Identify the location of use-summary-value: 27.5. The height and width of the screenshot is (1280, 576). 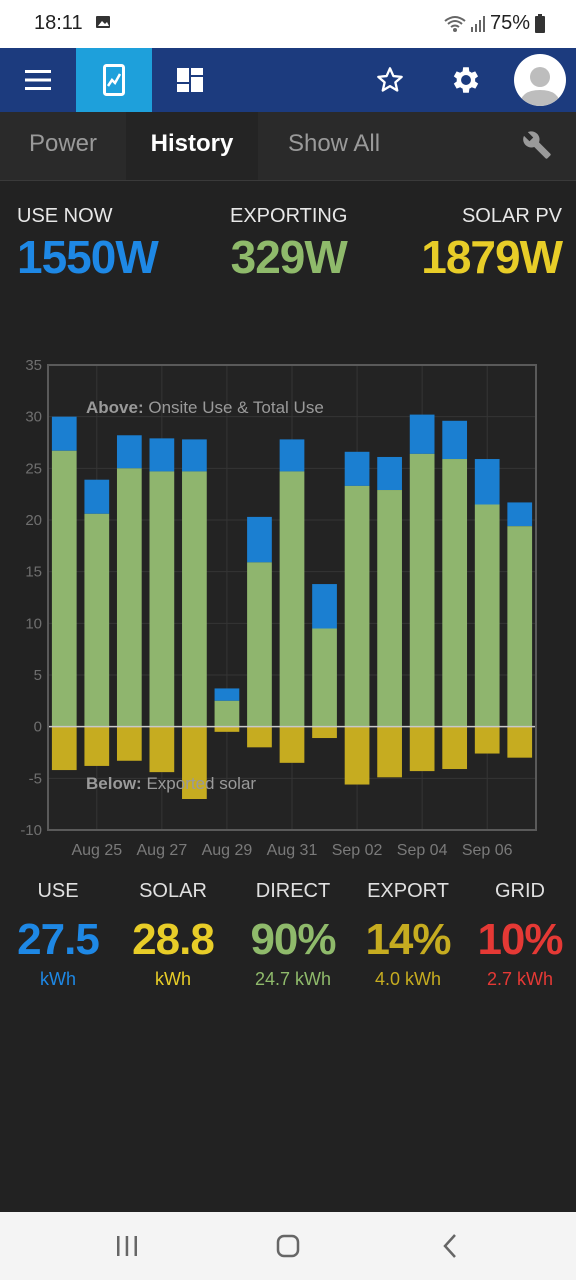
(58, 939).